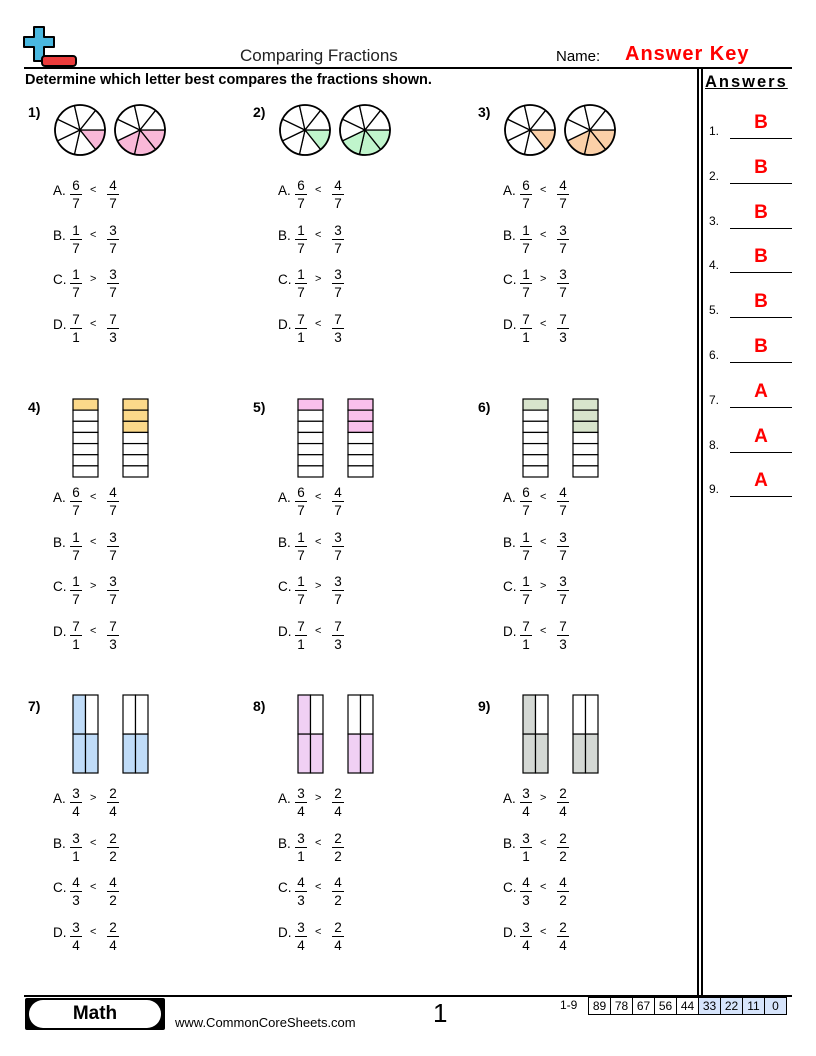 The height and width of the screenshot is (1056, 816). I want to click on answer-line, so click(761, 318).